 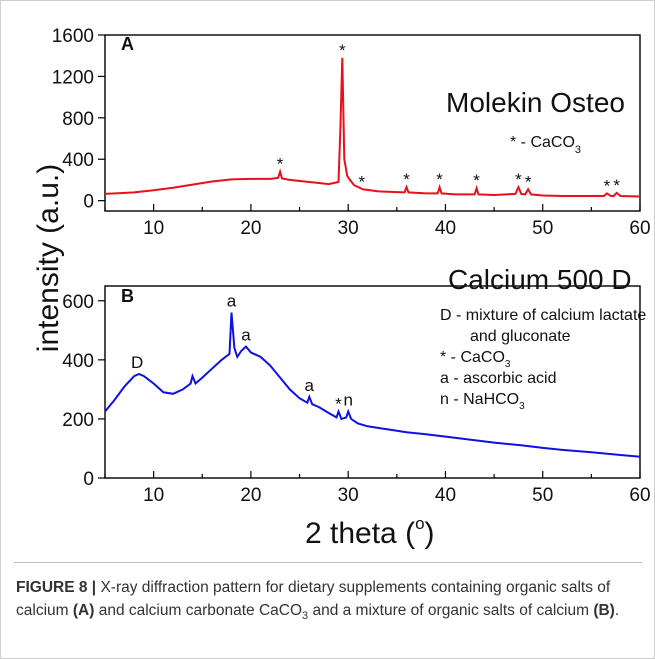 What do you see at coordinates (127, 296) in the screenshot?
I see `panel-b-letter: B` at bounding box center [127, 296].